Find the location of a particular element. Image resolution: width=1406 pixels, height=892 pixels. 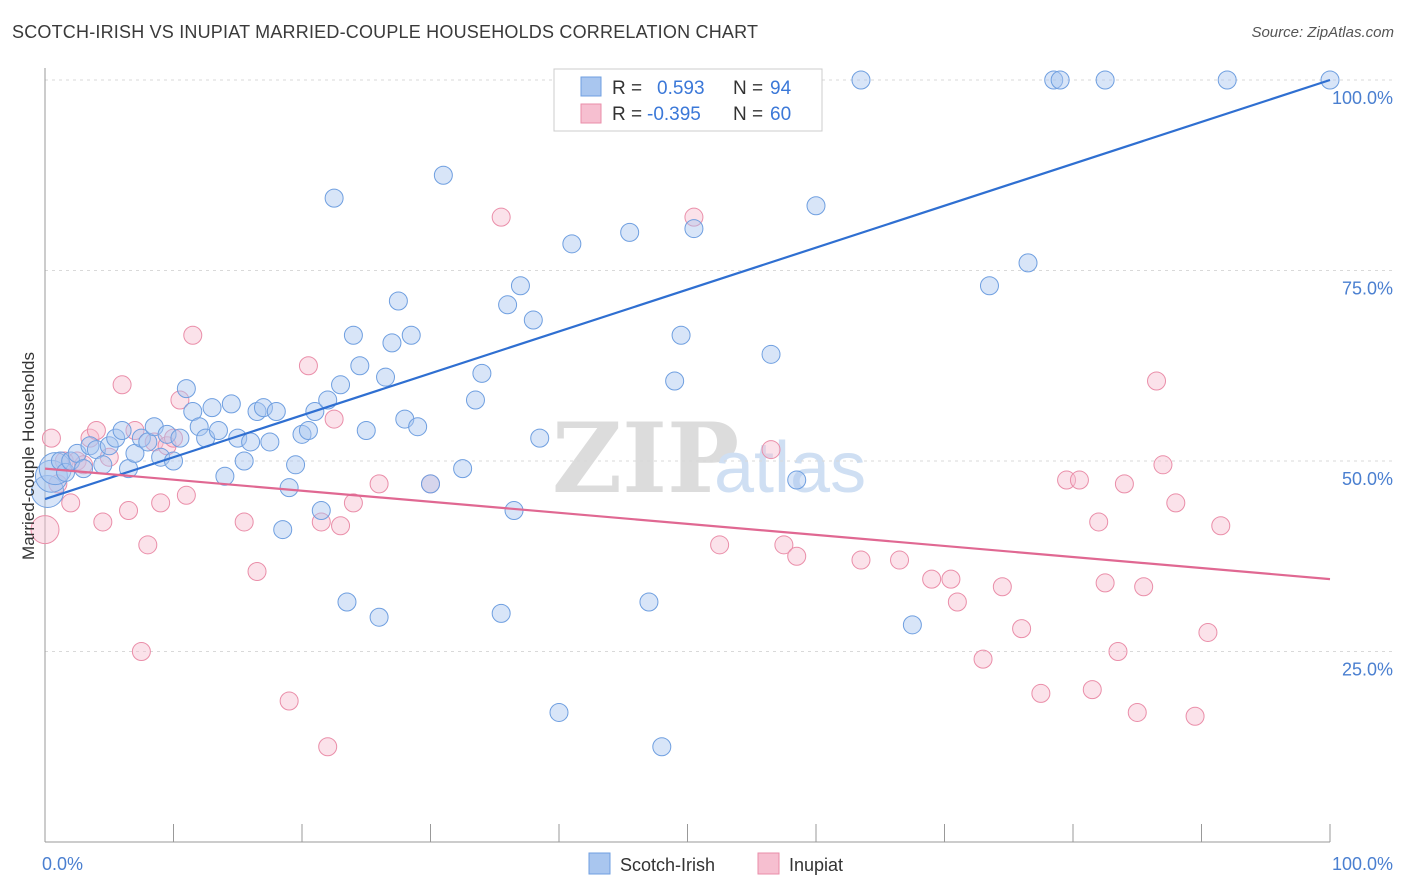

inupiat-trend-line is located at coordinates (687, 524).